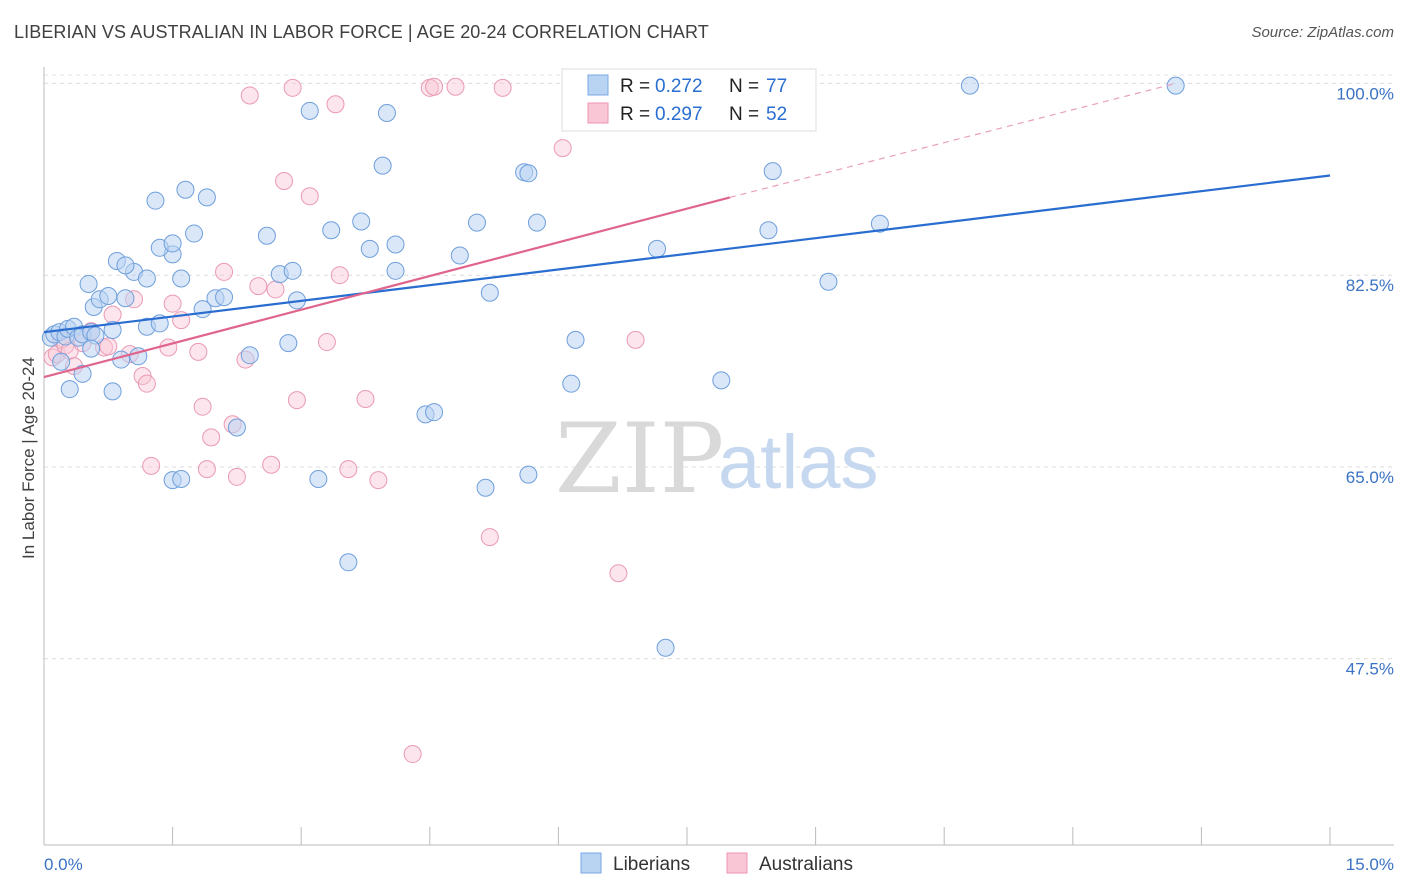 The width and height of the screenshot is (1406, 892). I want to click on legend-swatch-liberians, so click(598, 85).